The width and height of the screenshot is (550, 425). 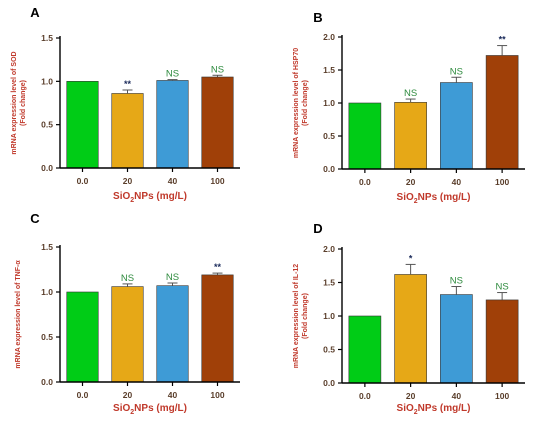 What do you see at coordinates (35, 12) in the screenshot?
I see `panel-letter: A` at bounding box center [35, 12].